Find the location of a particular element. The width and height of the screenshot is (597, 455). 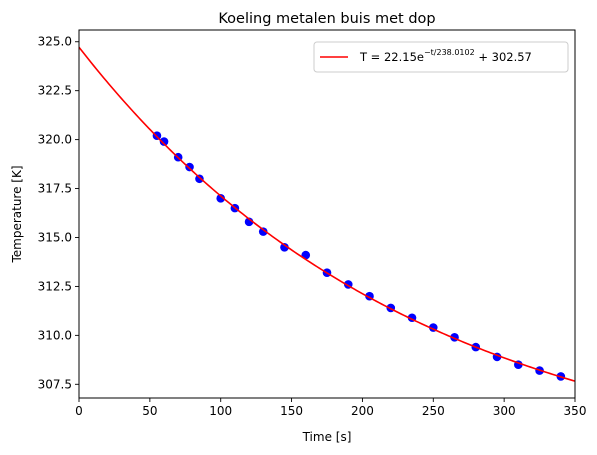

legend-label: T = 22.15e−t/238.0102 + 302.57 is located at coordinates (445, 56).